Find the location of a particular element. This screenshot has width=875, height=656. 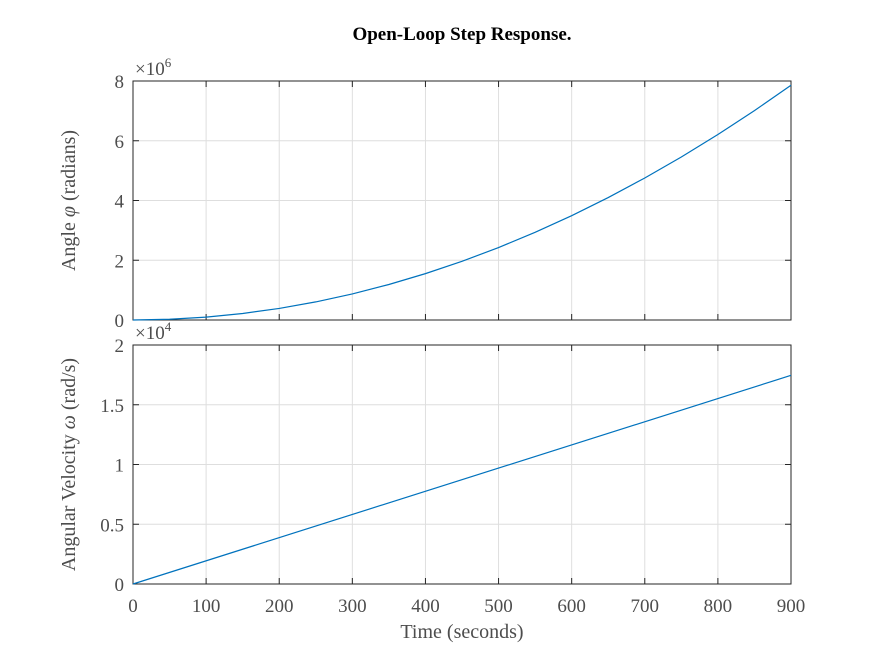

x-tick-label: 700 is located at coordinates (645, 606).